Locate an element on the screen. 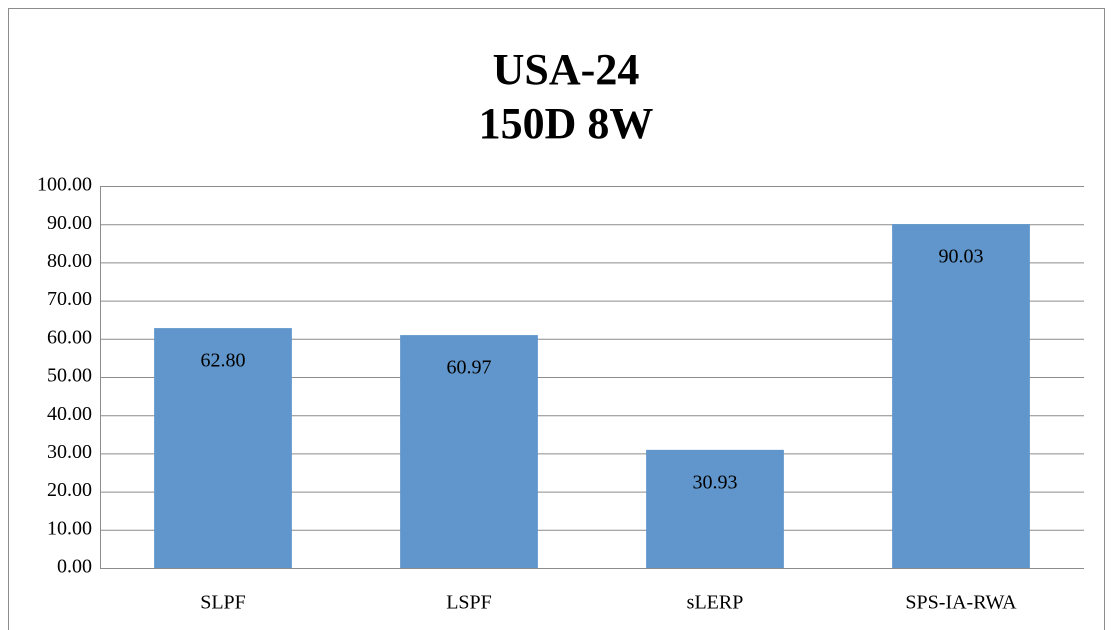 The width and height of the screenshot is (1112, 630). y-tick-label: 30.00 is located at coordinates (69, 452).